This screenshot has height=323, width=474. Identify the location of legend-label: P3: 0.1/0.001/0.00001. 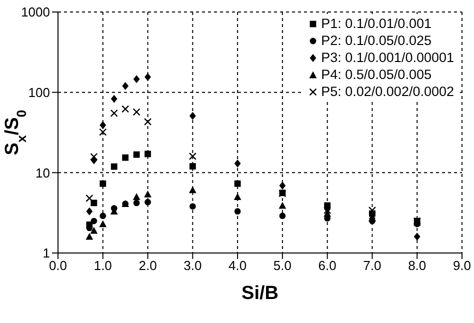
(387, 57).